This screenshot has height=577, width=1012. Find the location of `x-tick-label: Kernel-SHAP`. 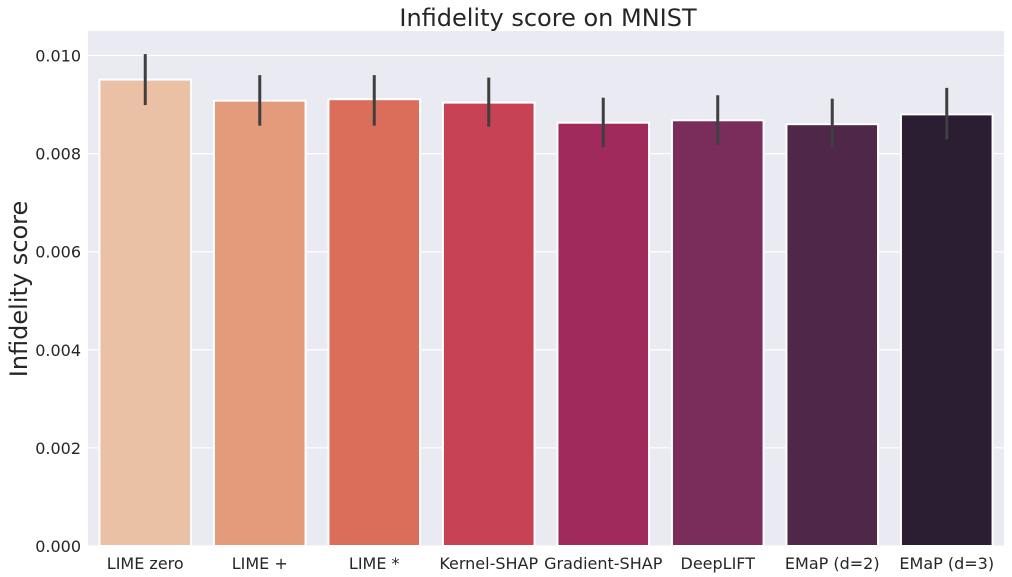

x-tick-label: Kernel-SHAP is located at coordinates (488, 563).